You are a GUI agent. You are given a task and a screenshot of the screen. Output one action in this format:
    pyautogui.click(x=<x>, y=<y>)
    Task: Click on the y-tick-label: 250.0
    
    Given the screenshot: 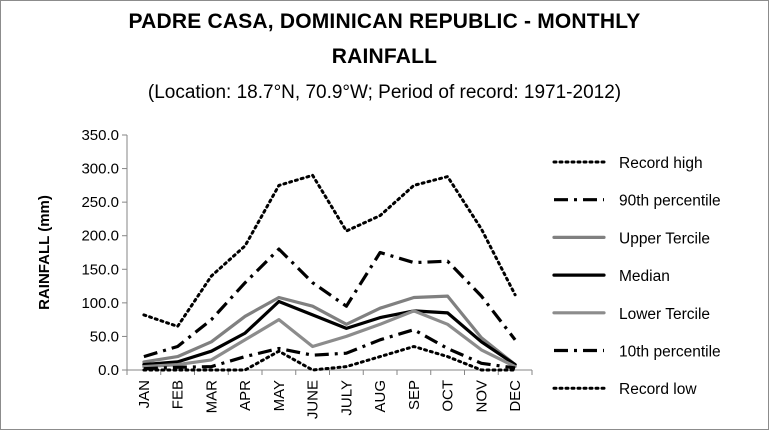 What is the action you would take?
    pyautogui.click(x=100, y=202)
    